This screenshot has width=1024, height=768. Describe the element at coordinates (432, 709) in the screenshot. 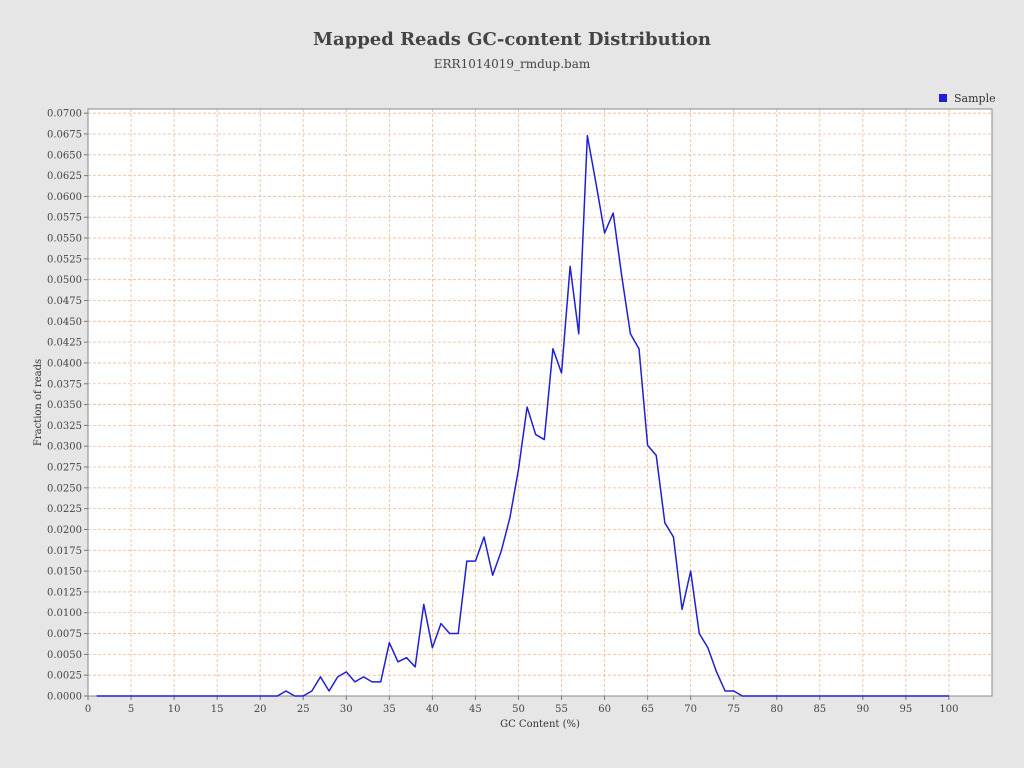

I see `x-tick-label: 40` at that location.